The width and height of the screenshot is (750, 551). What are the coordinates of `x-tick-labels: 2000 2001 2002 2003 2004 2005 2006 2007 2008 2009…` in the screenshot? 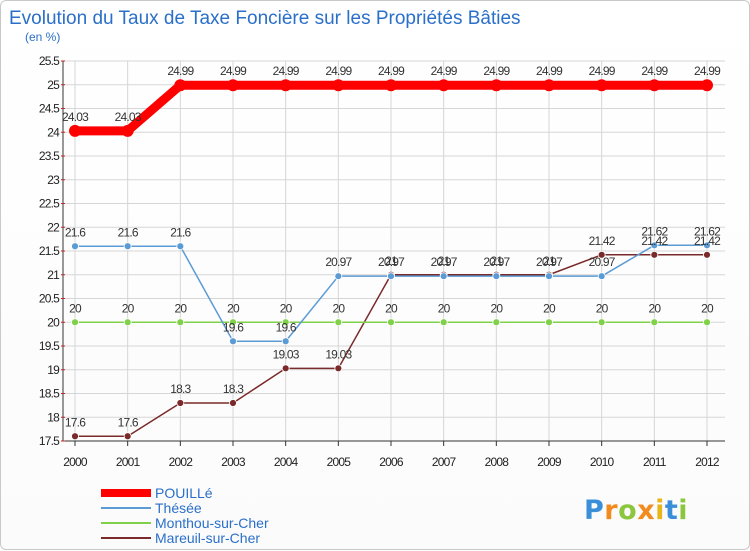 It's located at (391, 462).